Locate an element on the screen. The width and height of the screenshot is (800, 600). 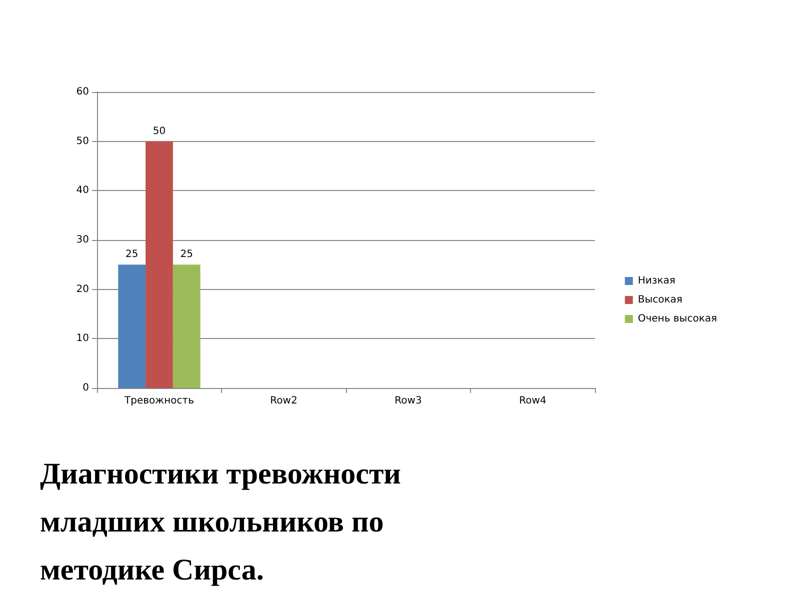
x-tick-label: Тревожность is located at coordinates (158, 401).